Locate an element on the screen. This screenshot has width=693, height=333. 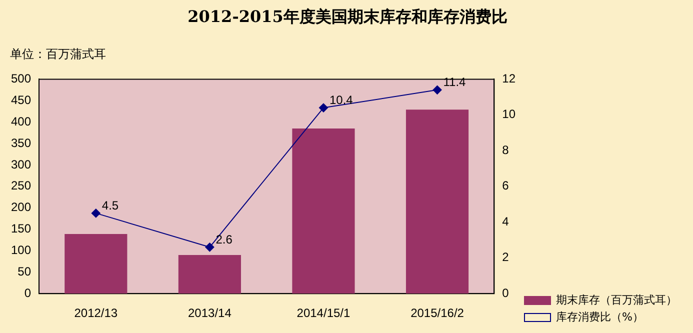
legend-label: 期末库存（百万蒲式耳） is located at coordinates (616, 299).